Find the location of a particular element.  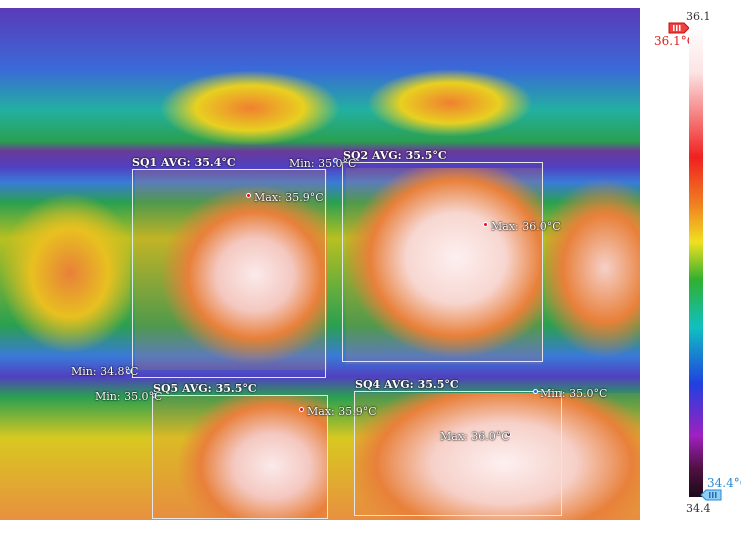

sq4-box is located at coordinates (458, 453).